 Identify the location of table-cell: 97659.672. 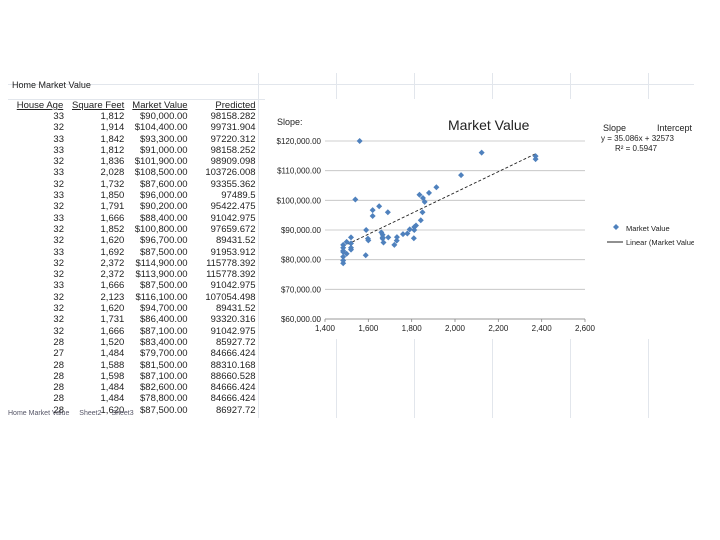
(233, 229).